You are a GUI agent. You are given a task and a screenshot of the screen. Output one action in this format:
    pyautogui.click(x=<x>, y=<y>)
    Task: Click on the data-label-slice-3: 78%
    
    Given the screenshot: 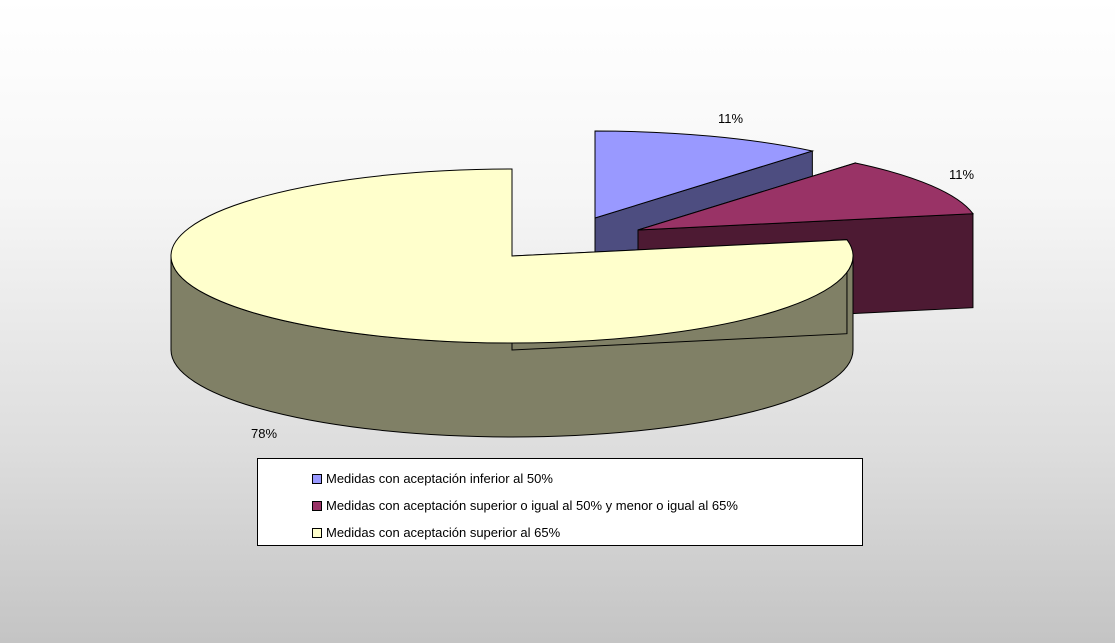 What is the action you would take?
    pyautogui.click(x=264, y=433)
    